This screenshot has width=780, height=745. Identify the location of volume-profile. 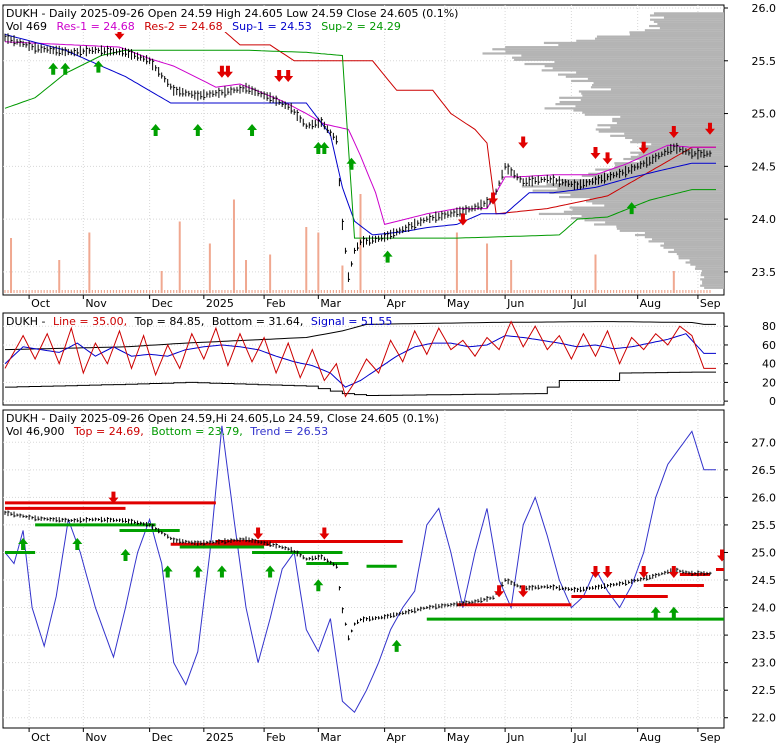
(603, 150).